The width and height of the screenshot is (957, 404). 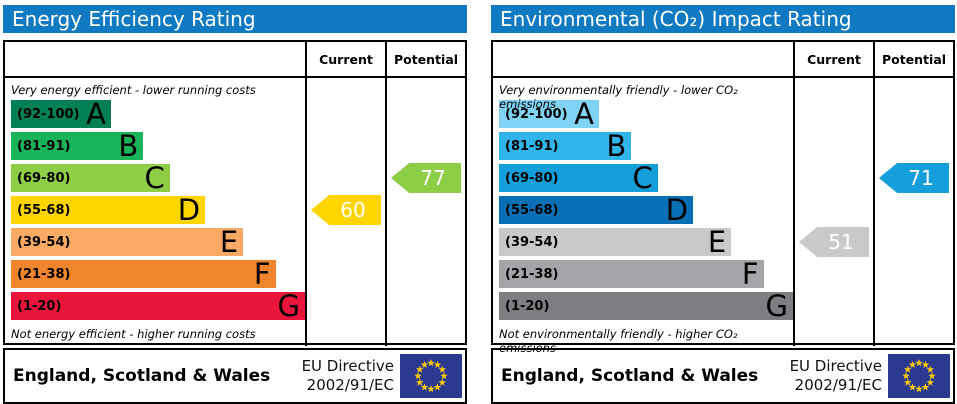 I want to click on potential-rating-marker: 77, so click(x=426, y=178).